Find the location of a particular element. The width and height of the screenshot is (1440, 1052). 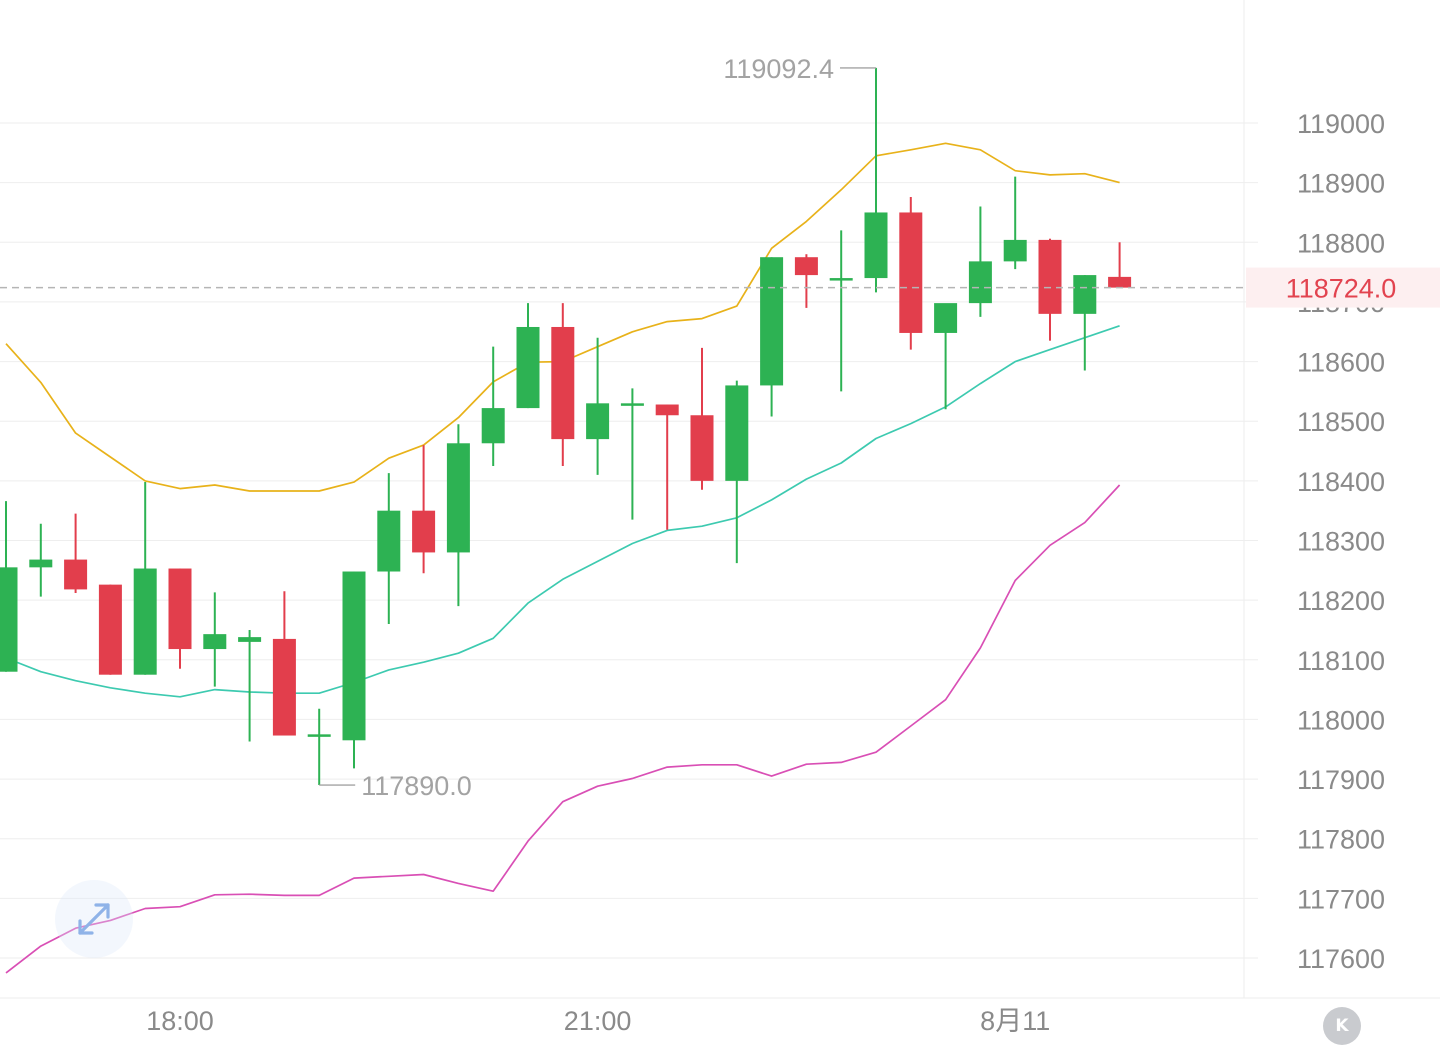

low-annotation-label: 117890.0 is located at coordinates (416, 786).